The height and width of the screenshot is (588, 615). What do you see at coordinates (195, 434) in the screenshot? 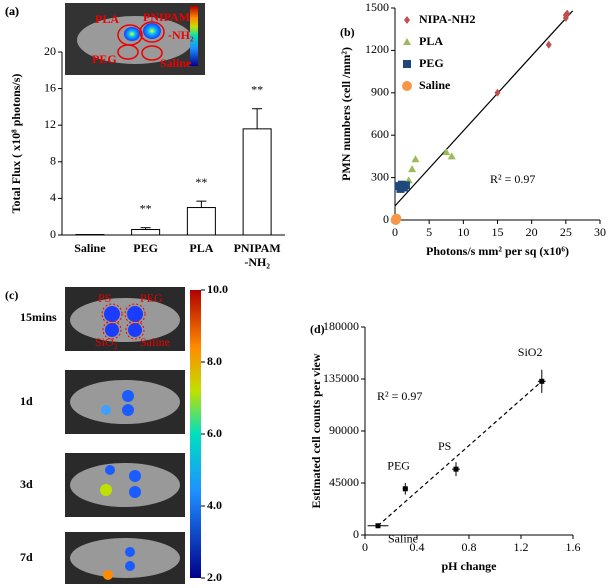
I see `colorbar` at bounding box center [195, 434].